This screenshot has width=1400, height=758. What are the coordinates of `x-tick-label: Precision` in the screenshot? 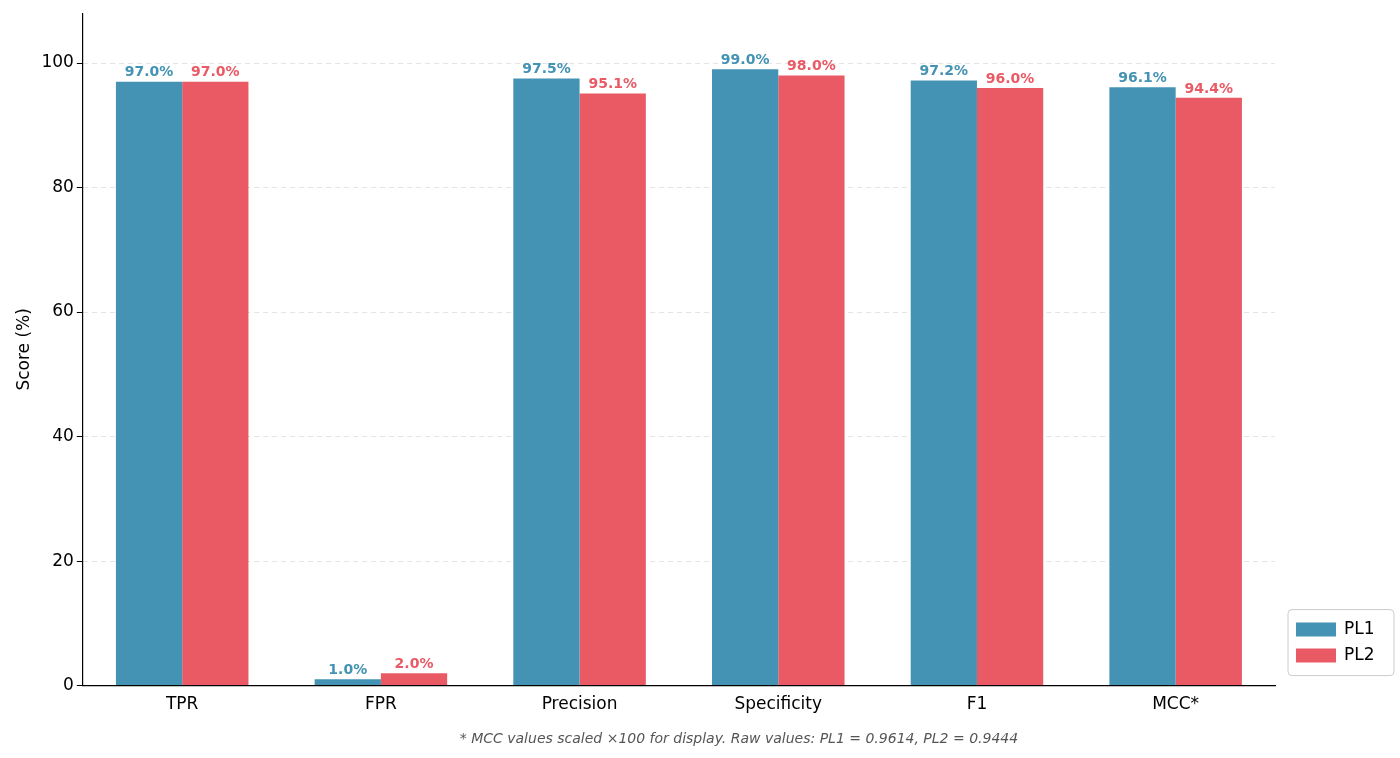 It's located at (579, 703).